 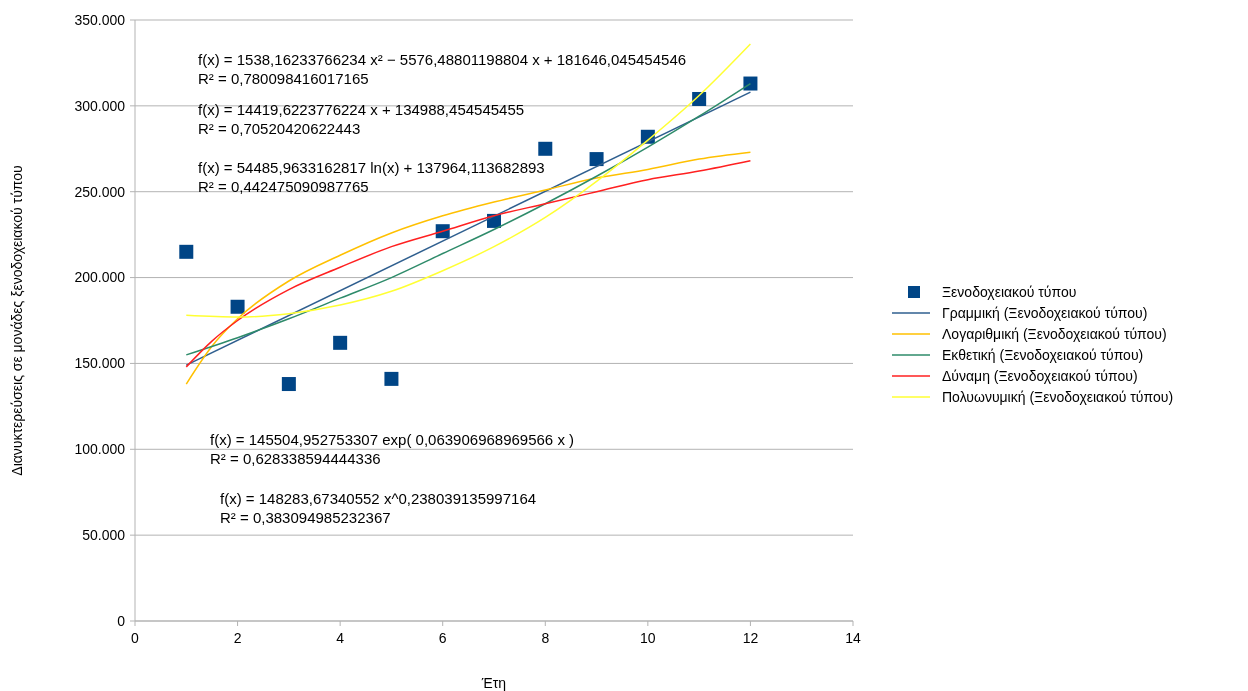 What do you see at coordinates (853, 638) in the screenshot?
I see `x-tick-label: 14` at bounding box center [853, 638].